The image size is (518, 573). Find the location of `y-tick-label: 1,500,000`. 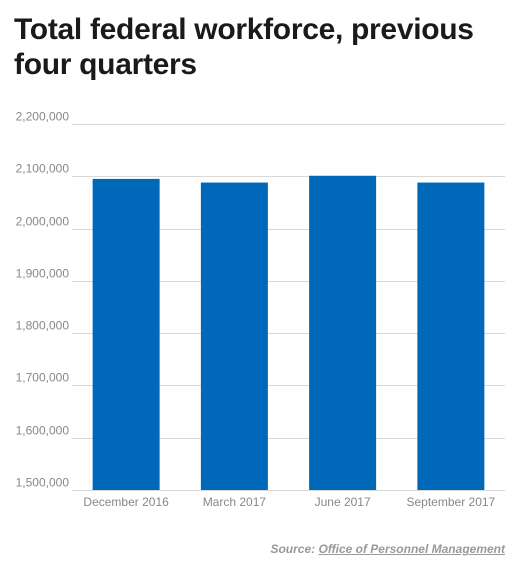

y-tick-label: 1,500,000 is located at coordinates (43, 483).